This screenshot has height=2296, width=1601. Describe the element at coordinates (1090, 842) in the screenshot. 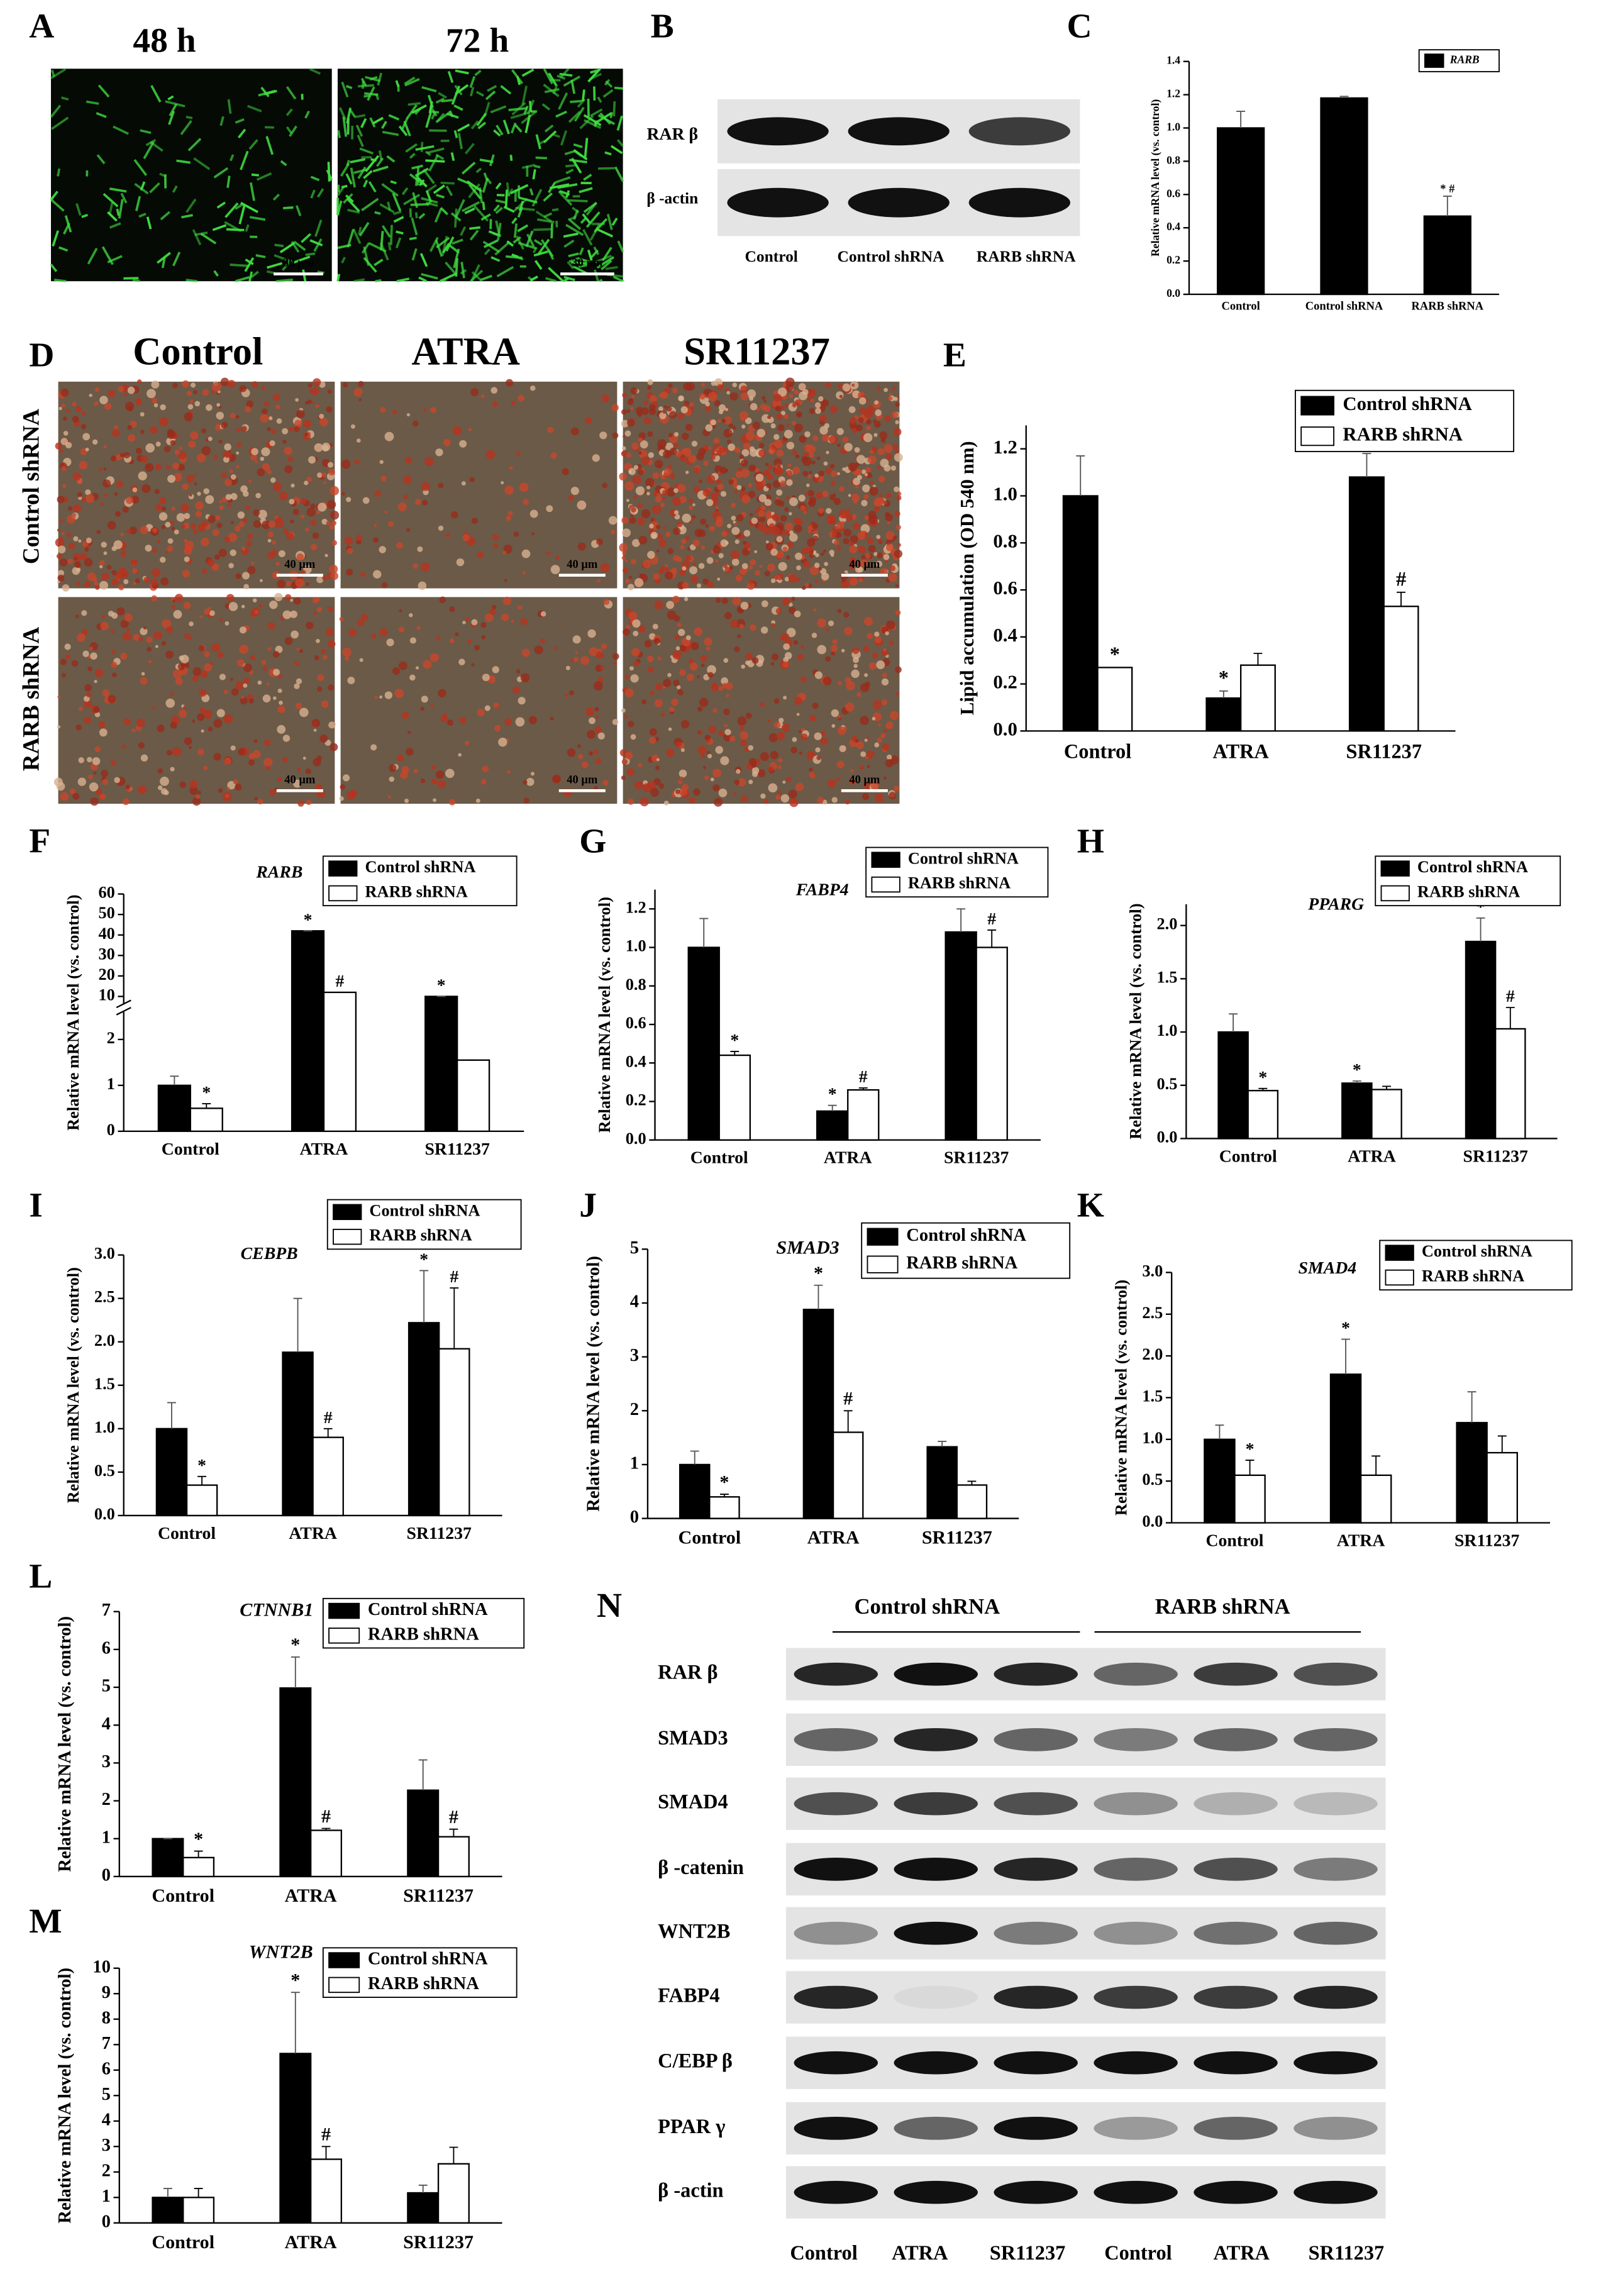

I see `panel-letter: H` at that location.